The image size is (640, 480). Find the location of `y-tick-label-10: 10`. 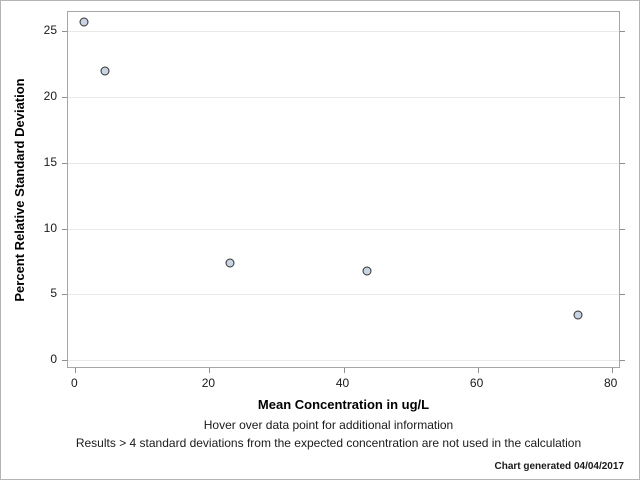

y-tick-label-10: 10 is located at coordinates (50, 227).